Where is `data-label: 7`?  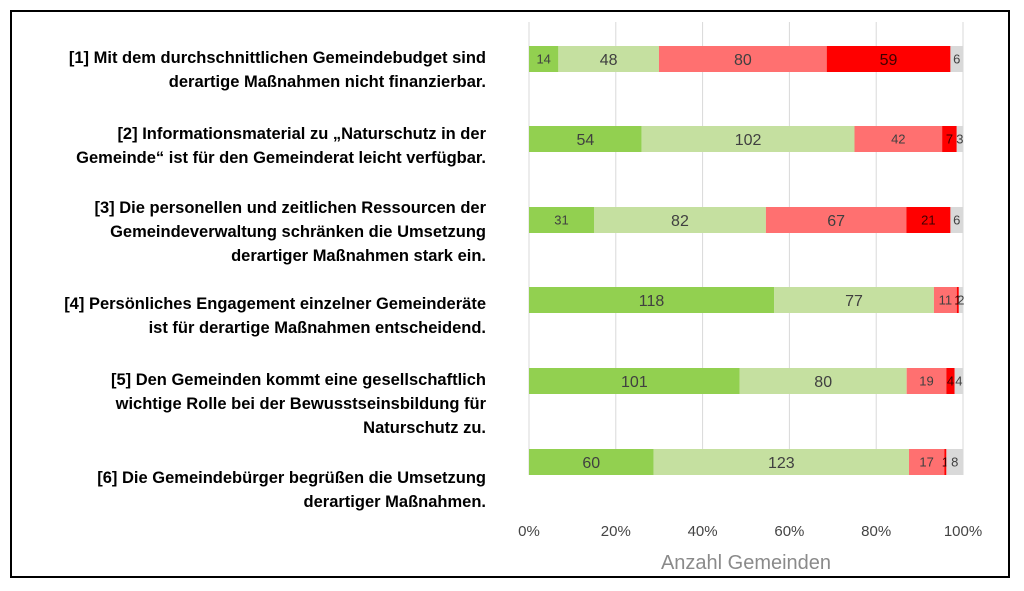
data-label: 7 is located at coordinates (949, 139).